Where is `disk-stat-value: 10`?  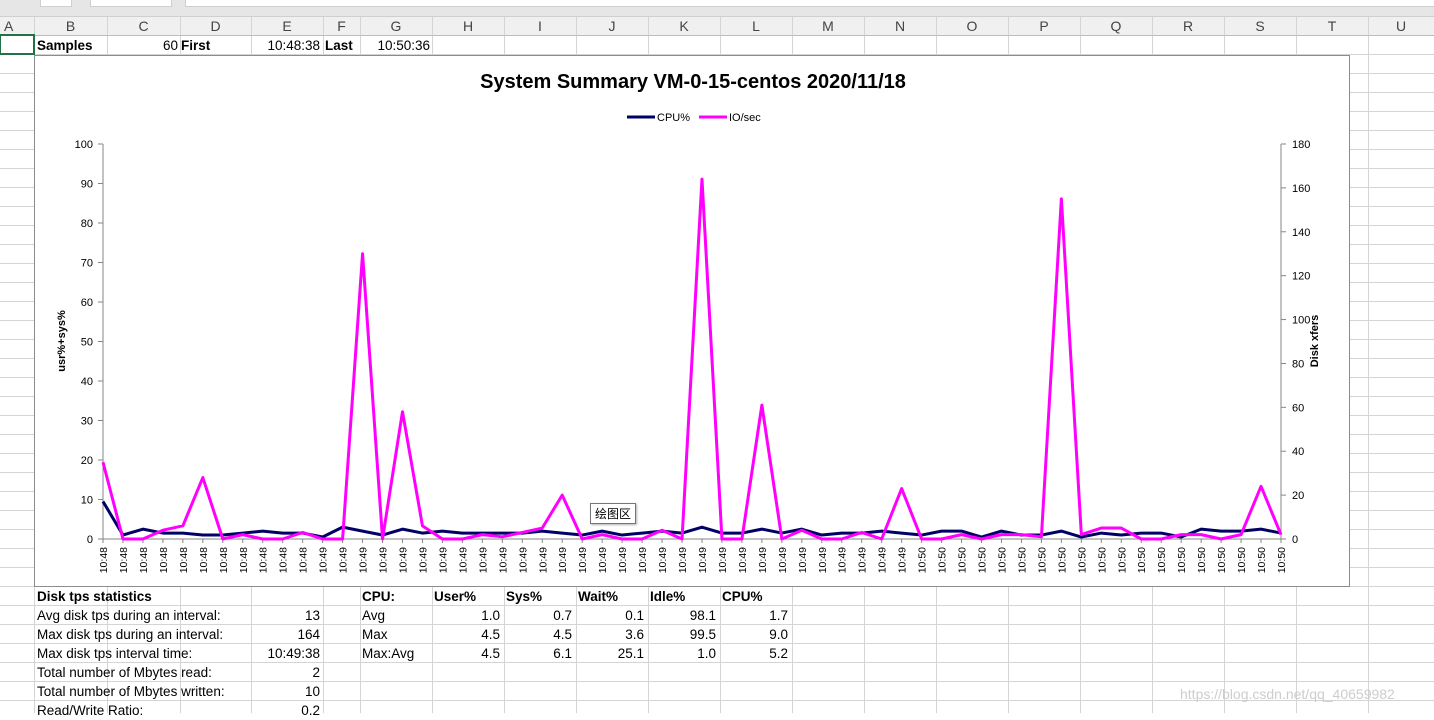 disk-stat-value: 10 is located at coordinates (312, 691).